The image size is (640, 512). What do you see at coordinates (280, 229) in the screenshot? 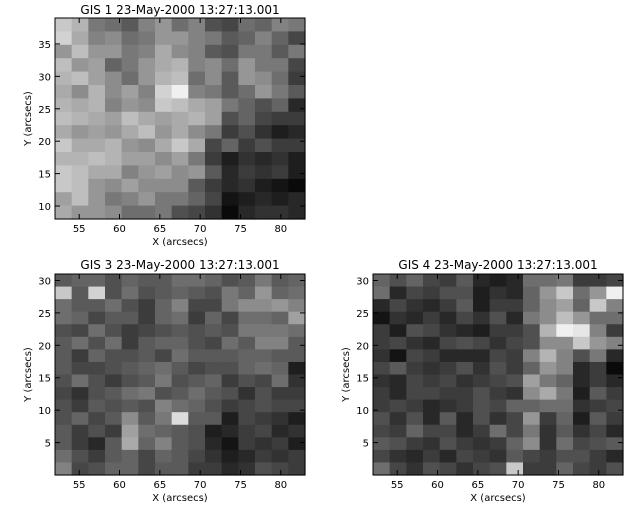
I see `tick-label: 80` at bounding box center [280, 229].